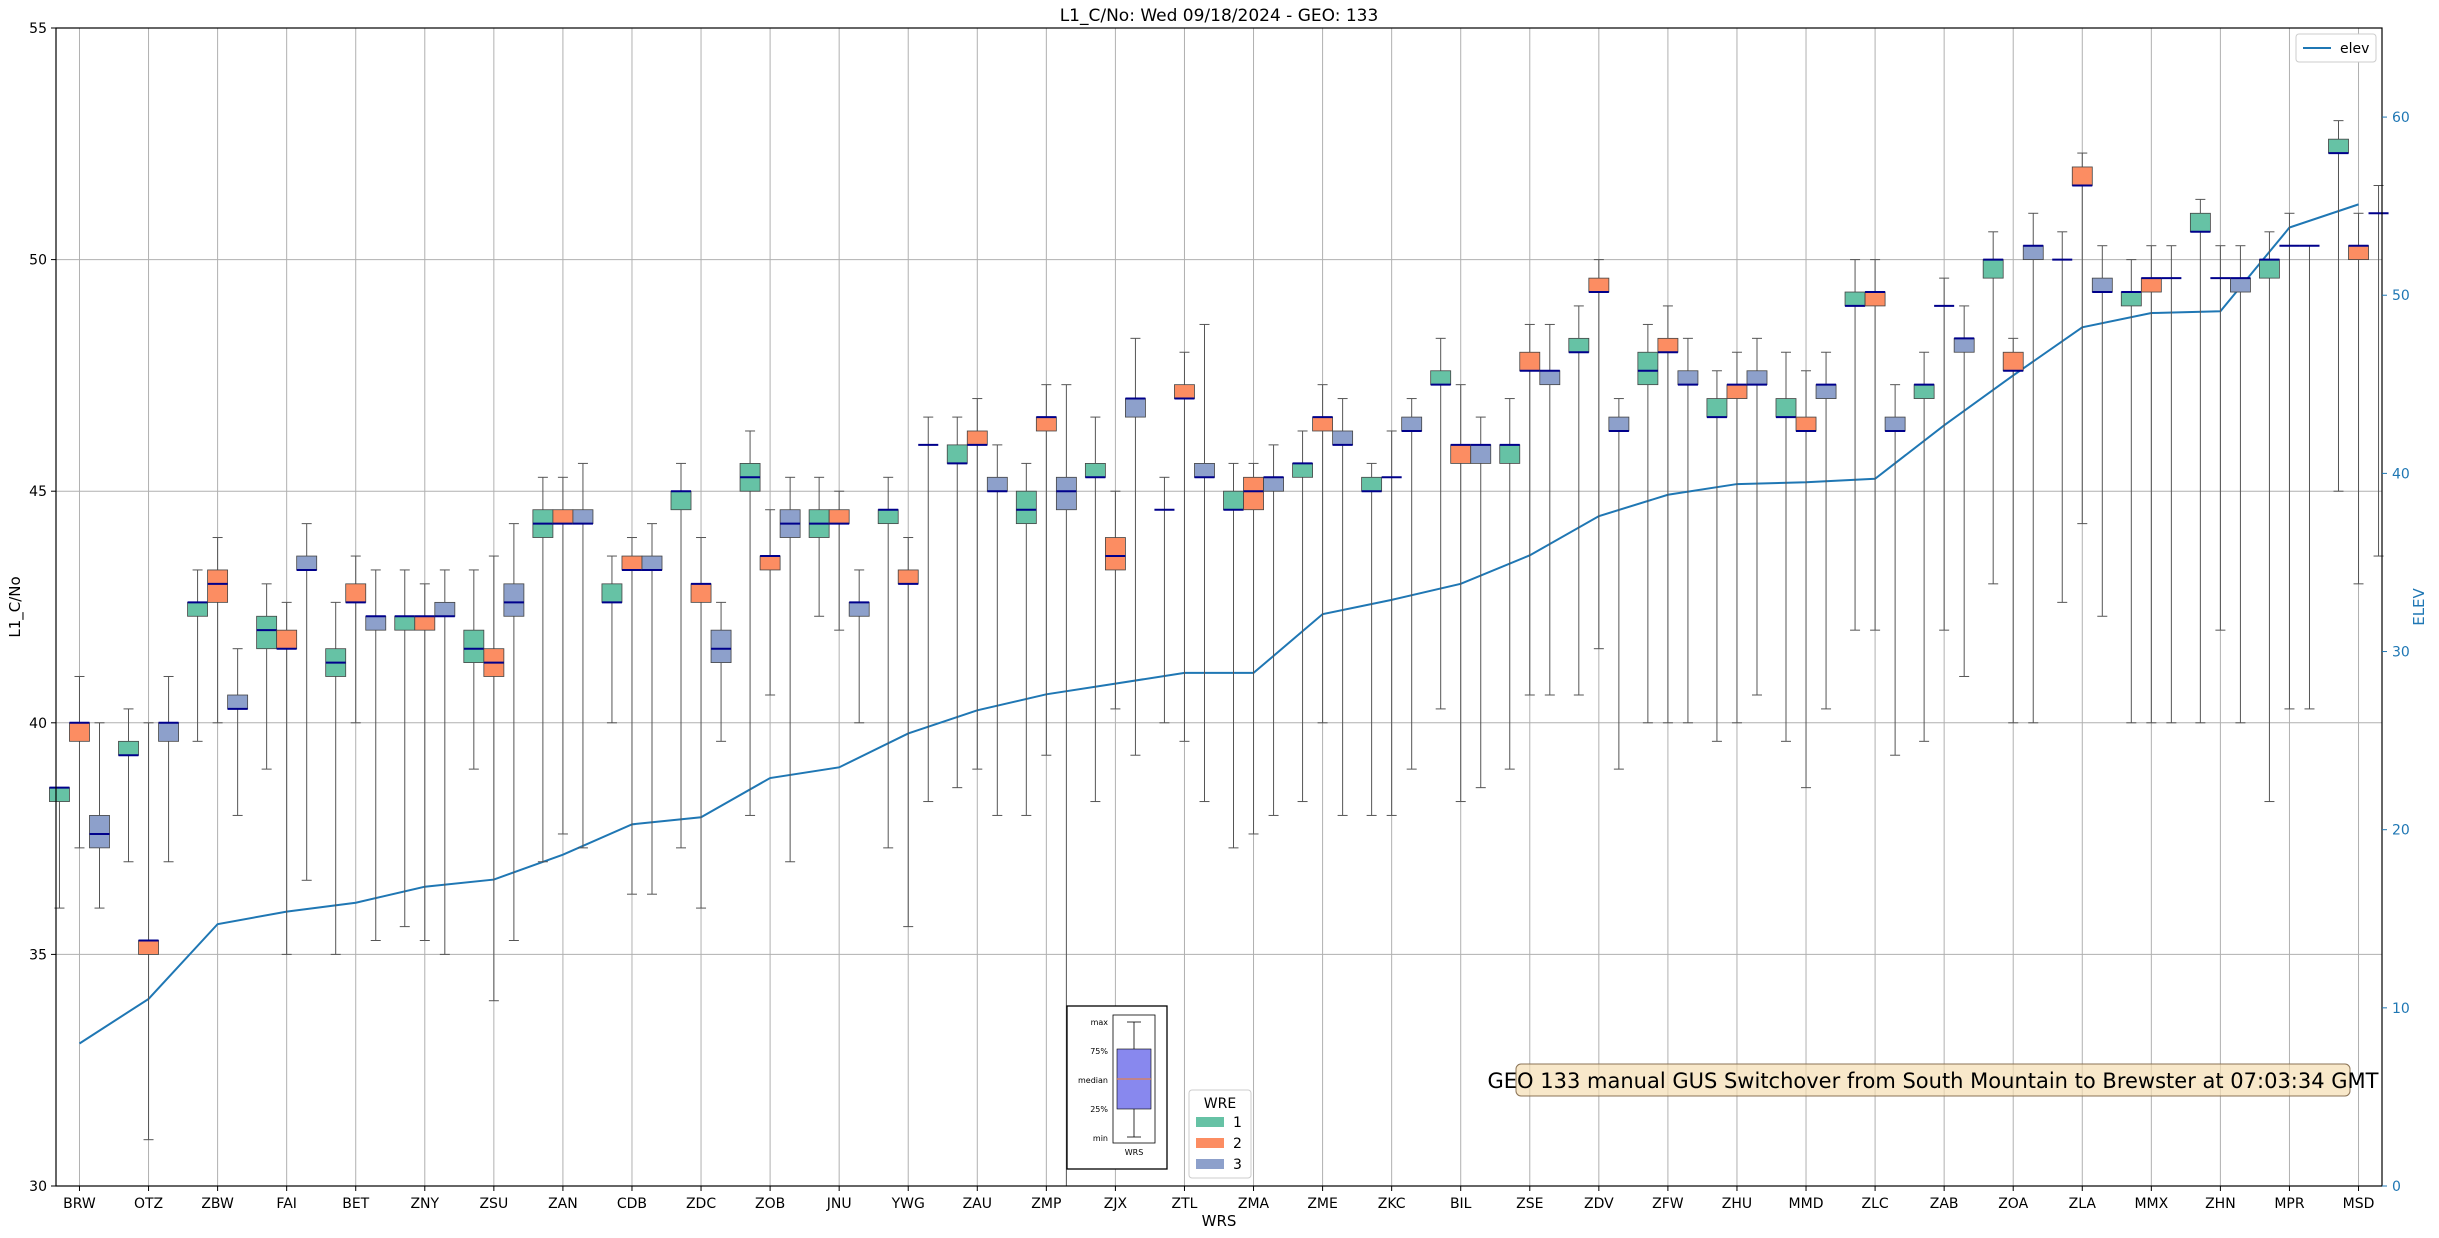  Describe the element at coordinates (1219, 1221) in the screenshot. I see `x-axis-label: WRS` at that location.